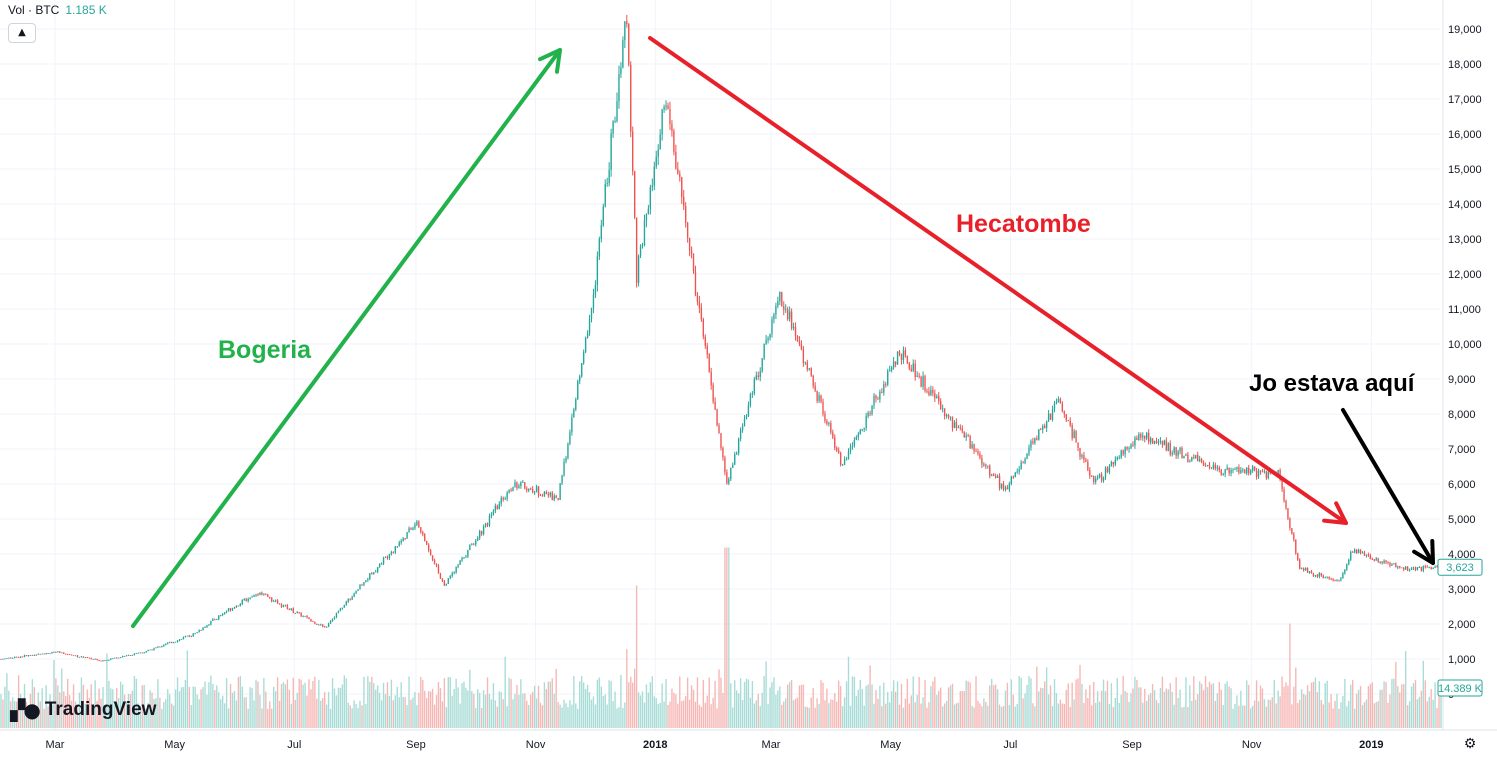 Image resolution: width=1497 pixels, height=757 pixels. I want to click on chevron-up-icon: ▲, so click(22, 33).